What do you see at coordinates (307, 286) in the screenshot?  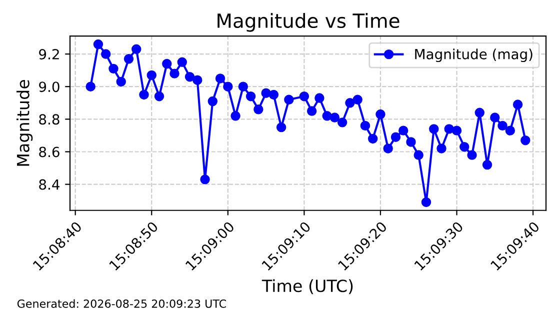 I see `x-axis-title: Time (UTC)` at bounding box center [307, 286].